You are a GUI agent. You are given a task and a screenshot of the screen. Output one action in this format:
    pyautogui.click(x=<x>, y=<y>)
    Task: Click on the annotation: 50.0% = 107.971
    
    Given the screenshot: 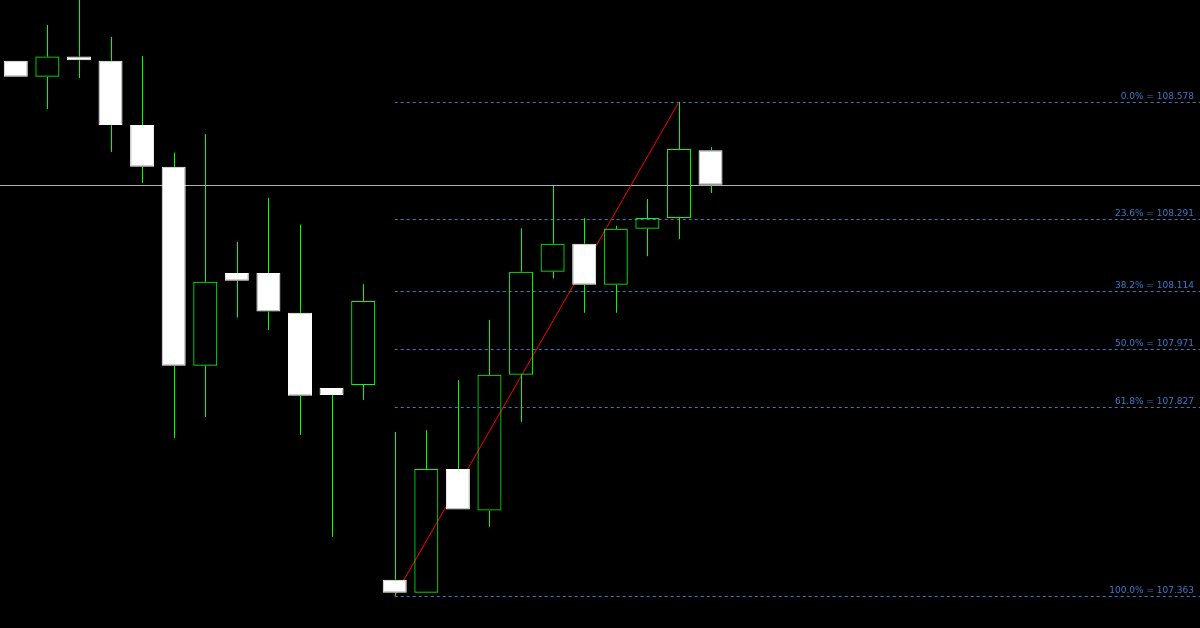 What is the action you would take?
    pyautogui.click(x=1154, y=343)
    